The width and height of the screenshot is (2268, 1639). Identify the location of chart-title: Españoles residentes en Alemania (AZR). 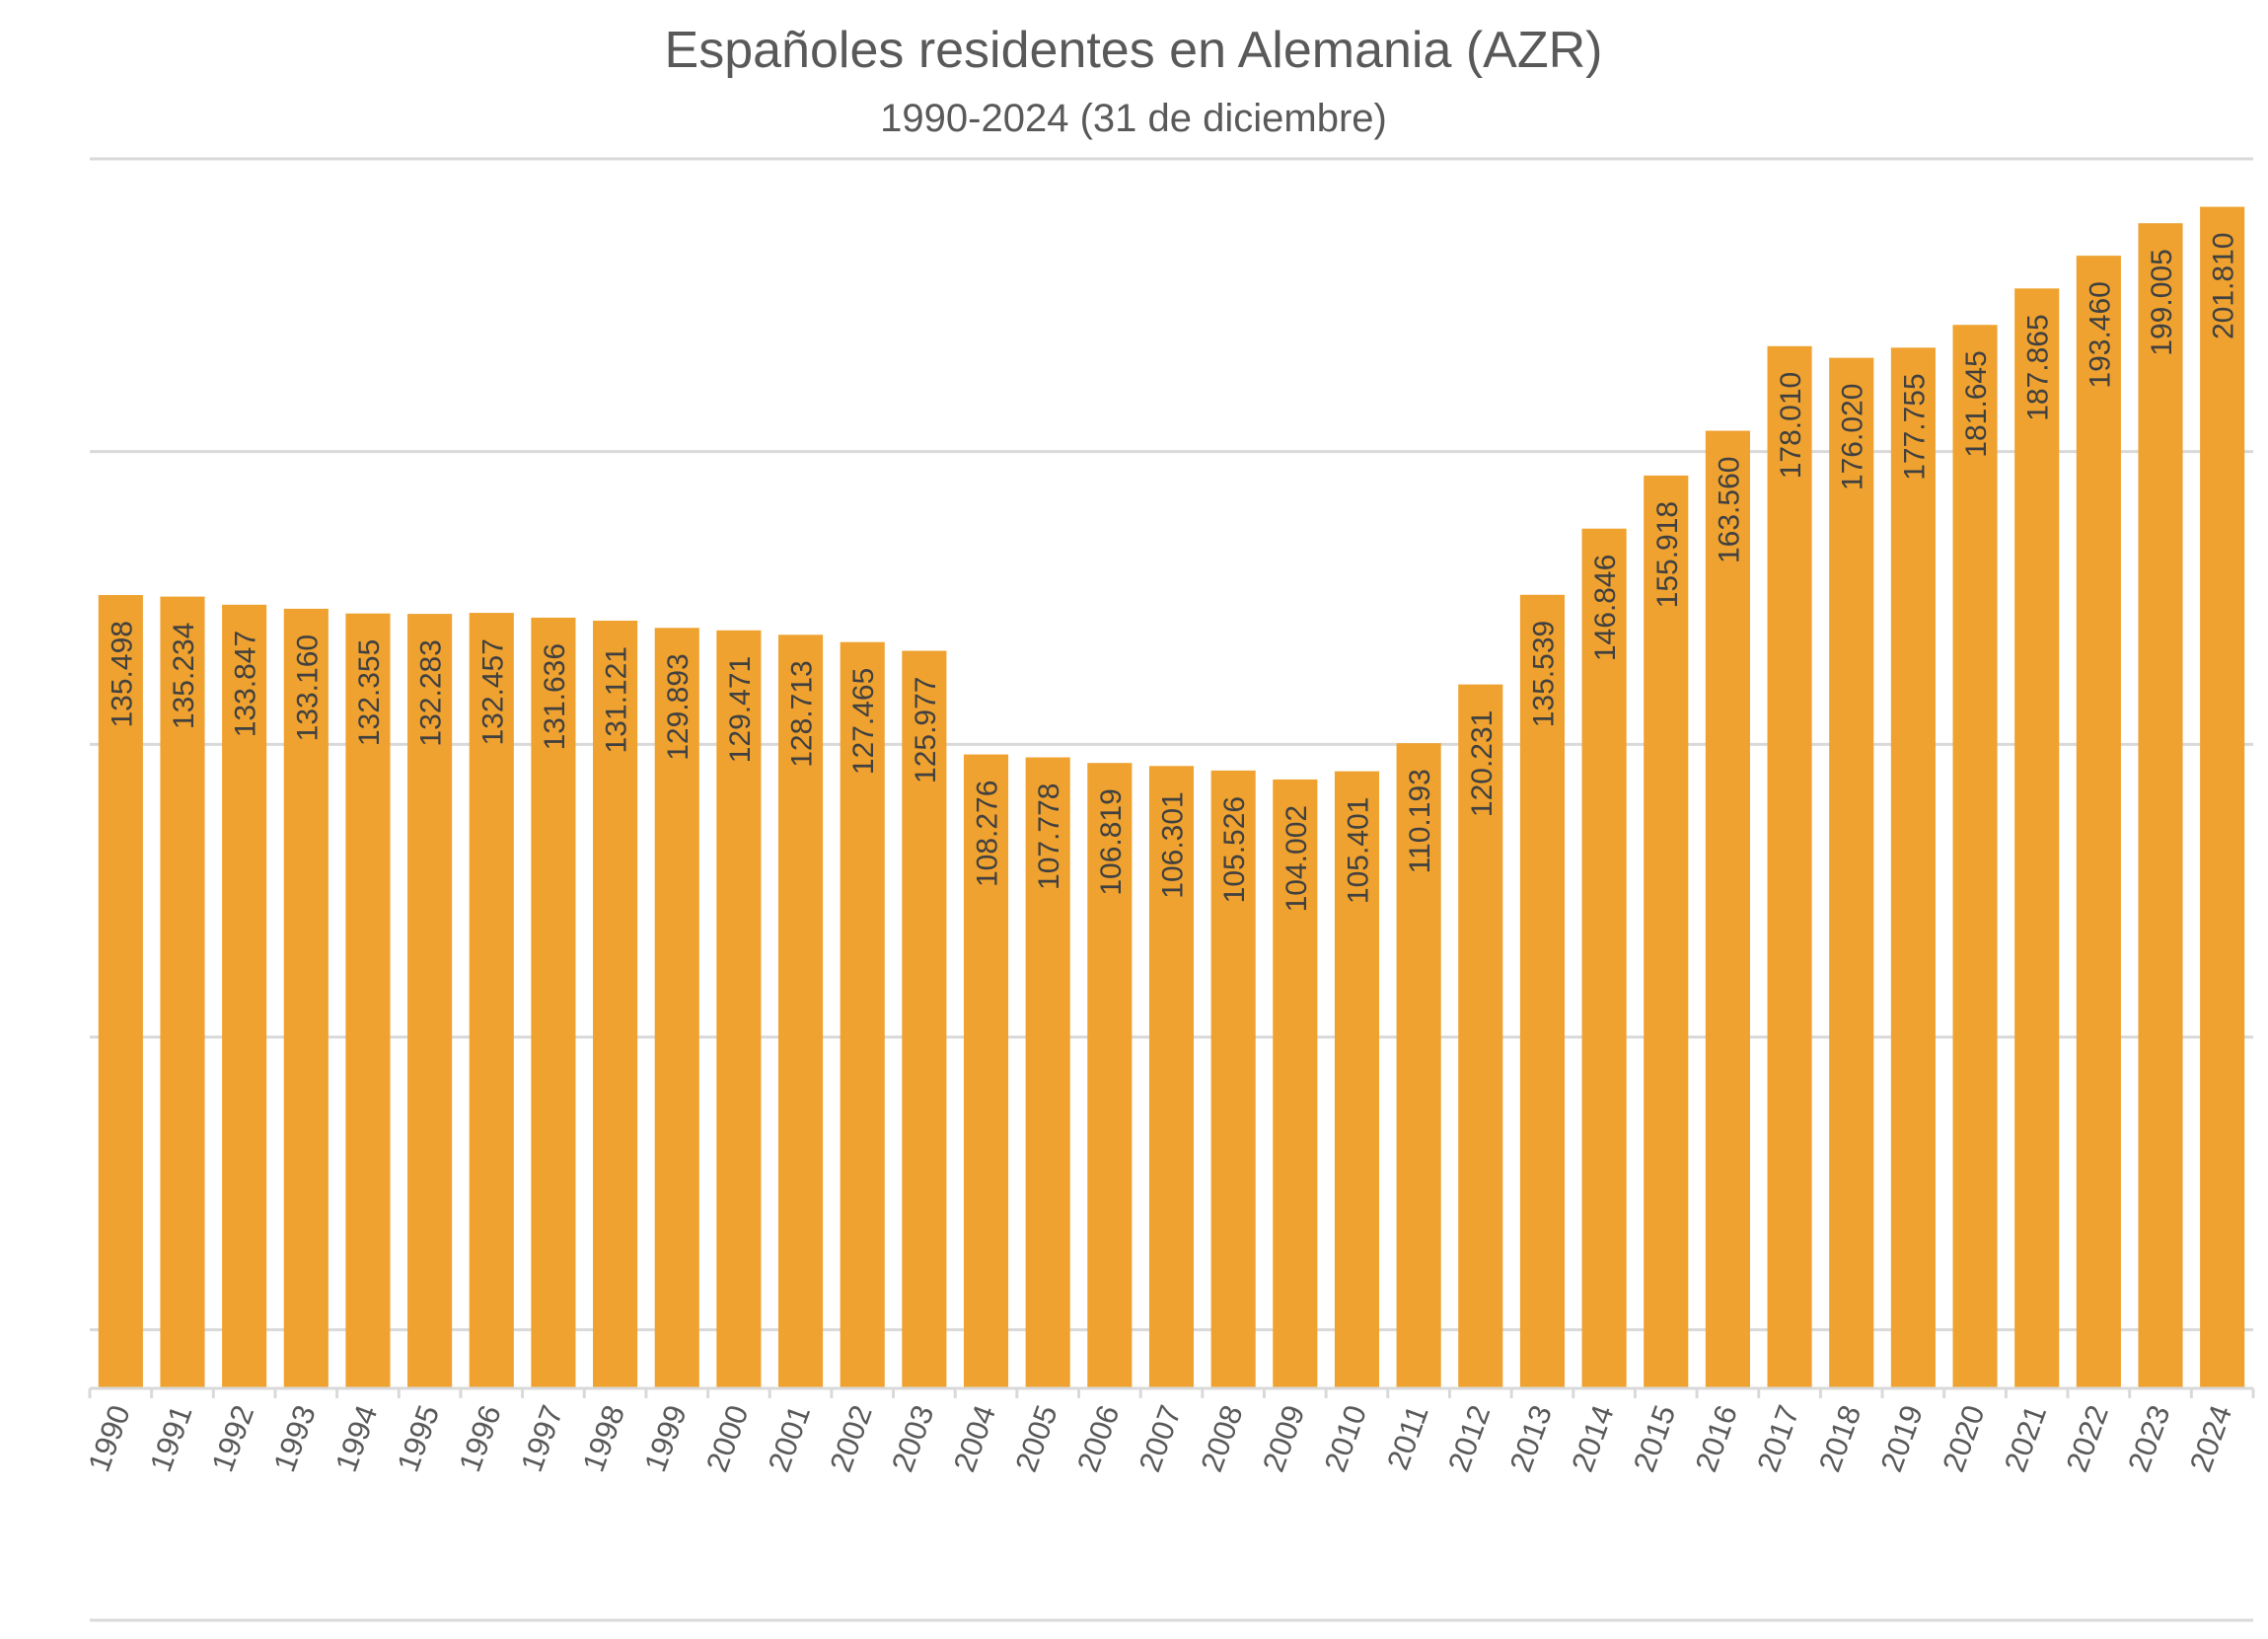
(1134, 51).